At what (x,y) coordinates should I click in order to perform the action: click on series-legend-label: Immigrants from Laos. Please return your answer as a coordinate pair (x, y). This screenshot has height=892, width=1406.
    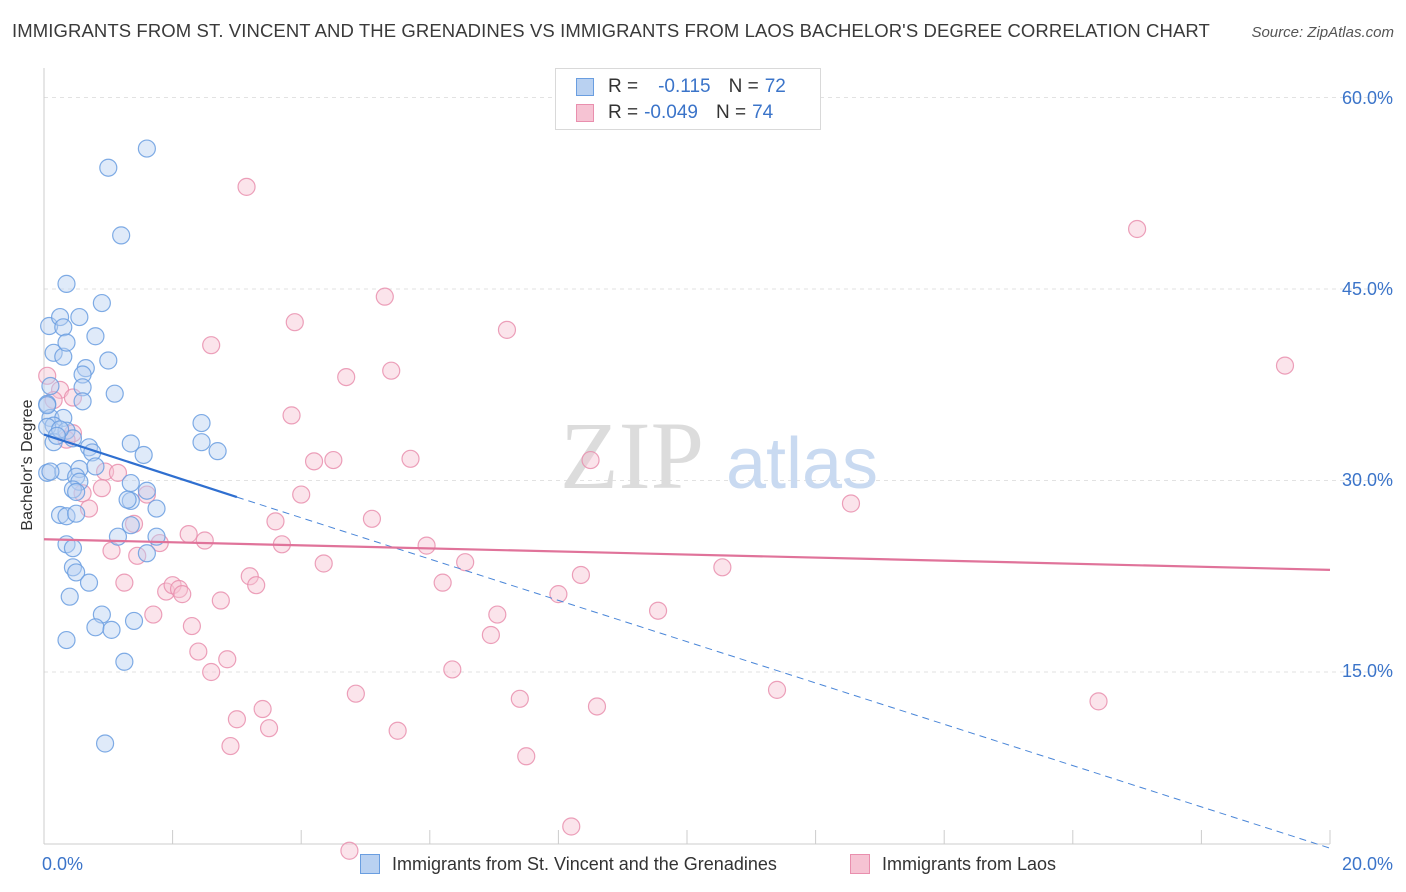
    Looking at the image, I should click on (969, 863).